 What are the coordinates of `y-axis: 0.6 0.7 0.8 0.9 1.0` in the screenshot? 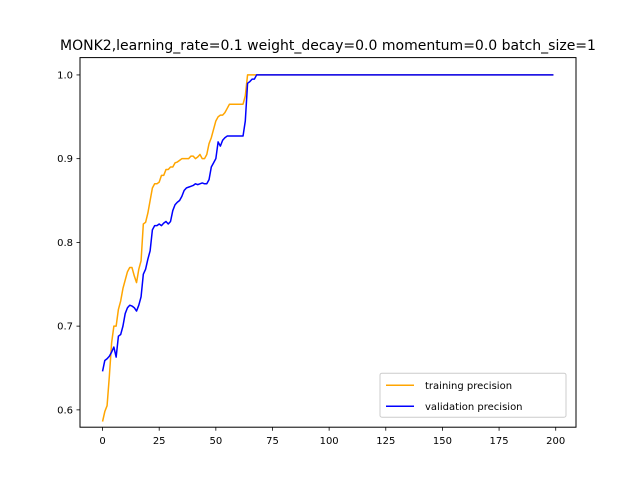 It's located at (68, 243).